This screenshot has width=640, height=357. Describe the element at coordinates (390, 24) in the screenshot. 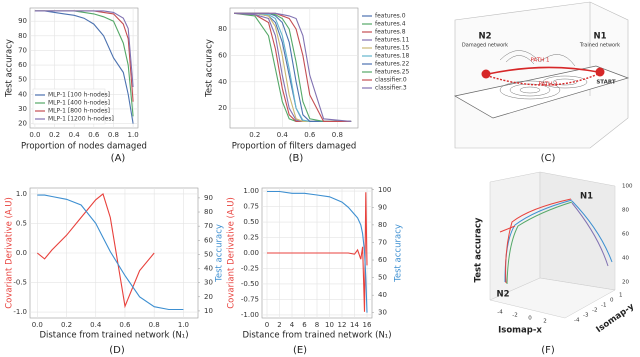

I see `legend-label: features.4` at that location.